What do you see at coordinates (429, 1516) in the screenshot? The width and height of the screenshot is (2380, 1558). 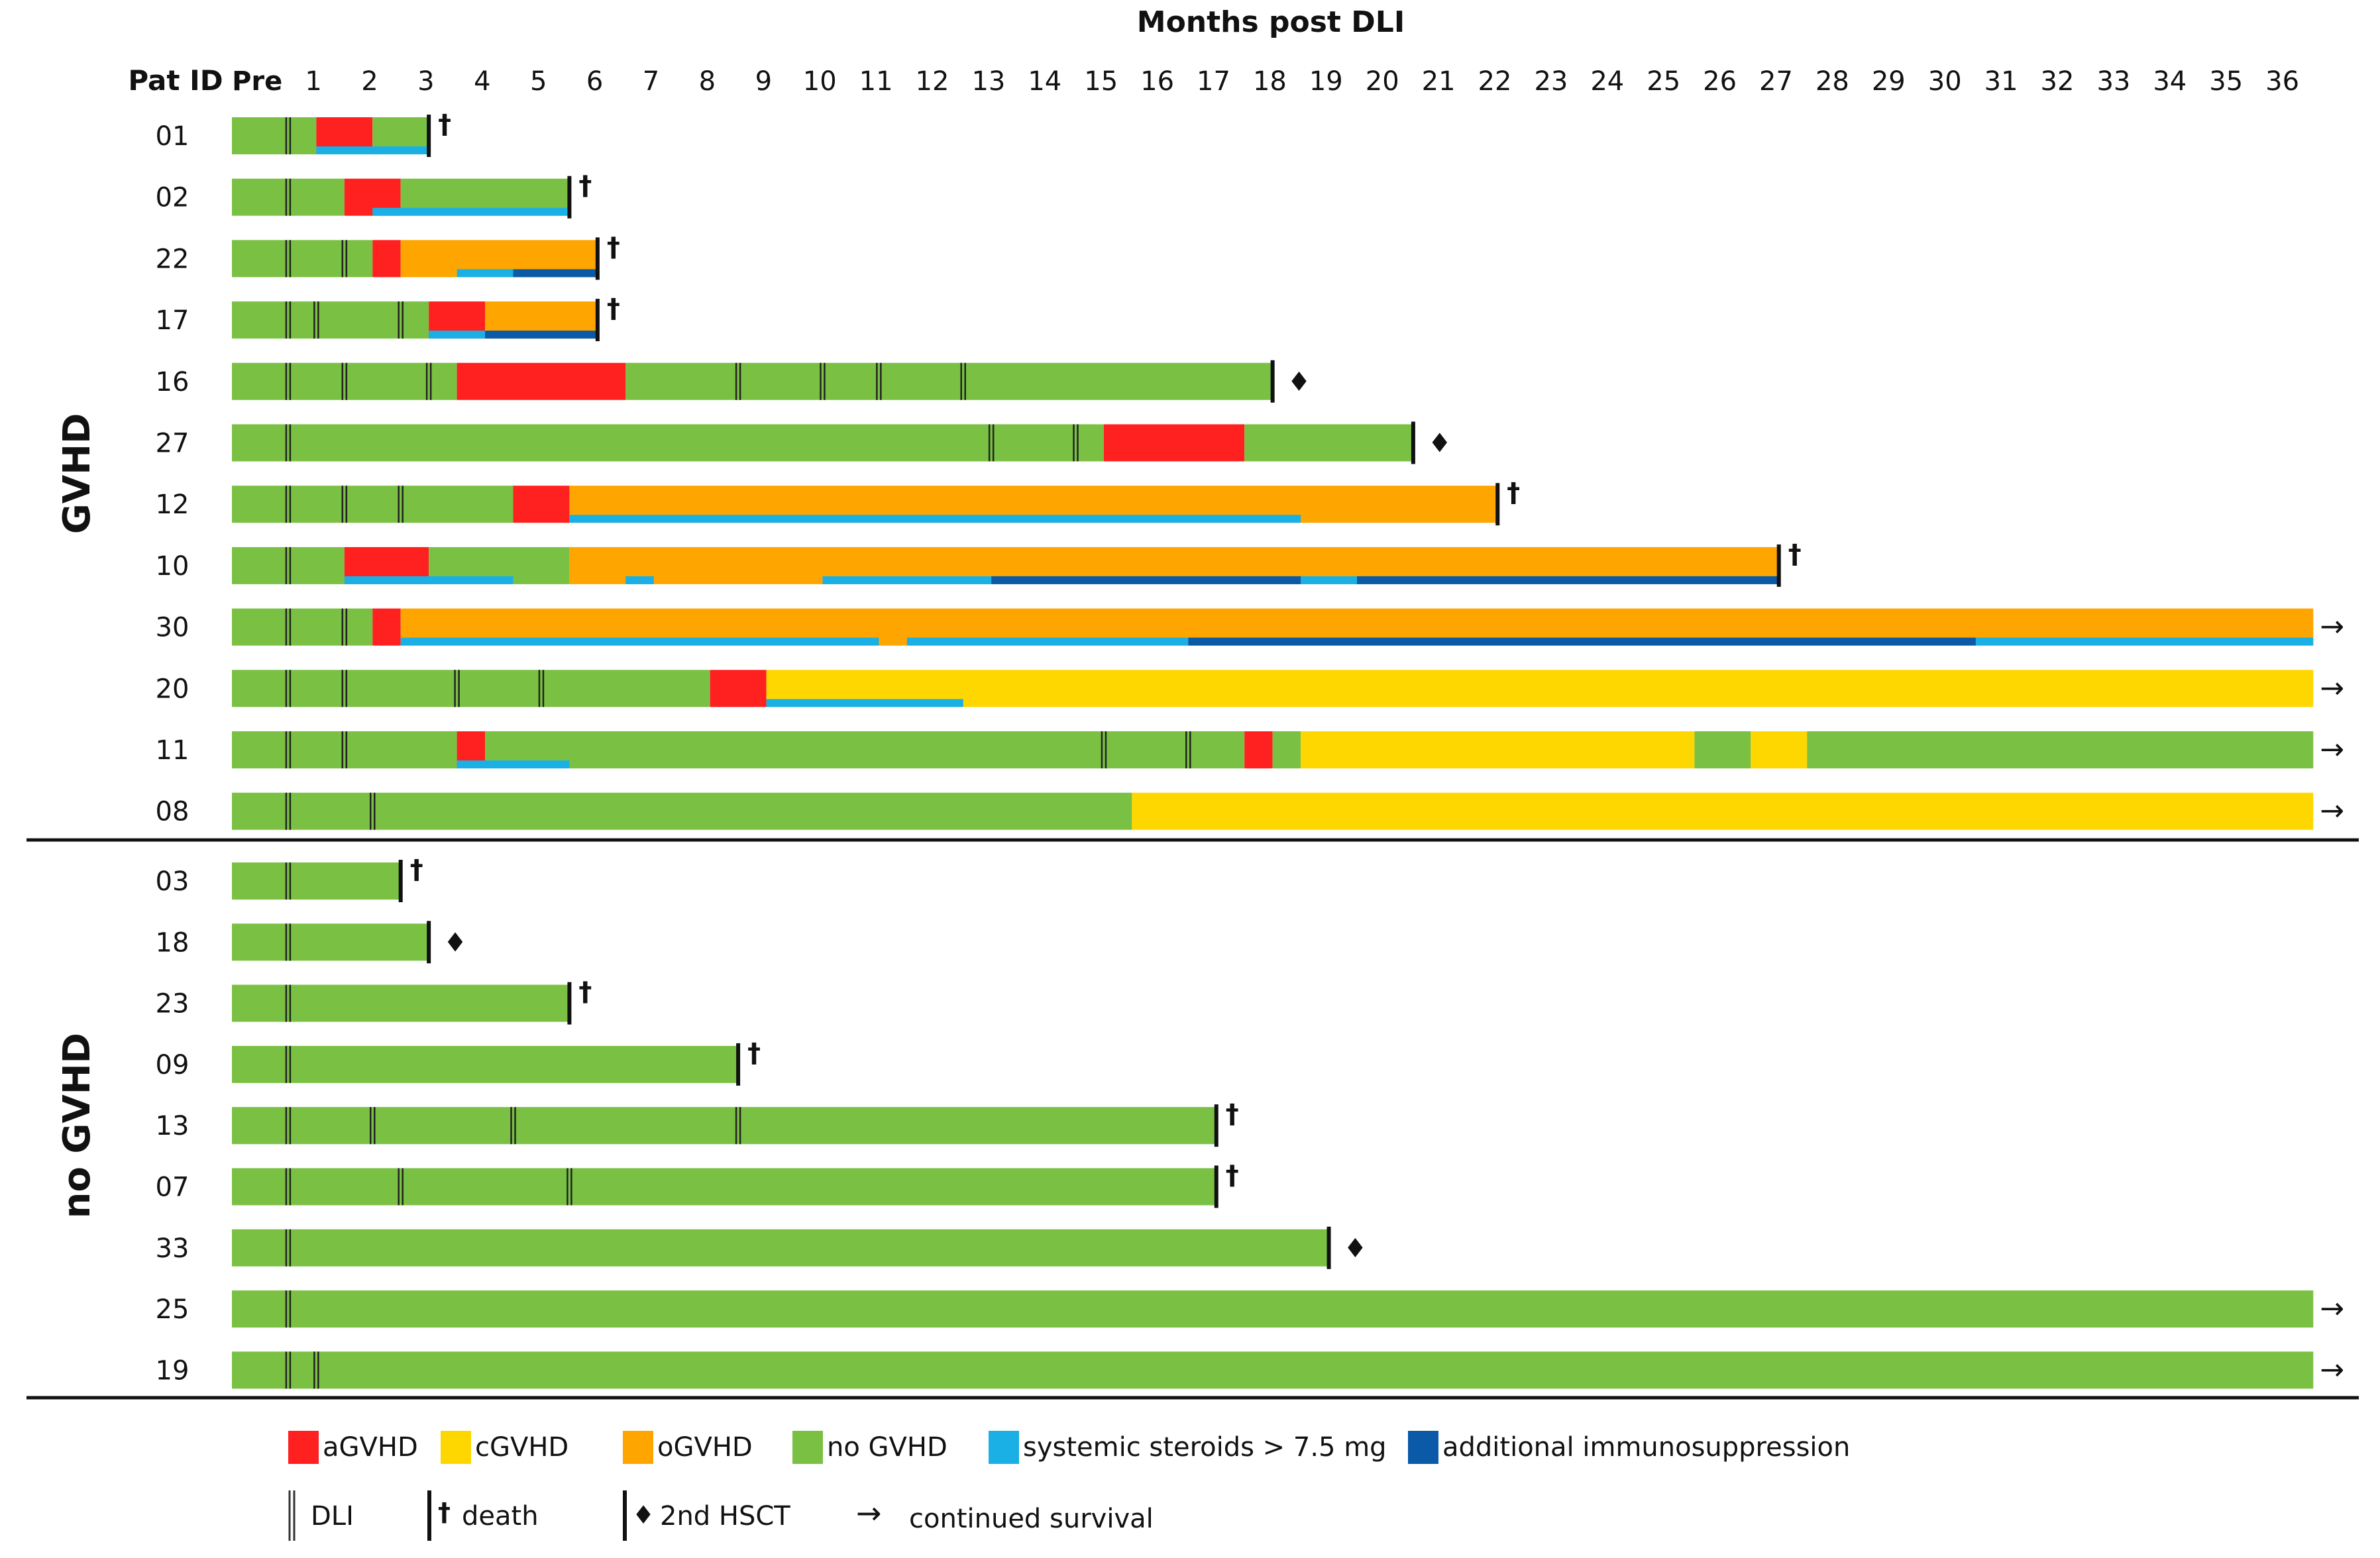 I see `legend-end-marker` at bounding box center [429, 1516].